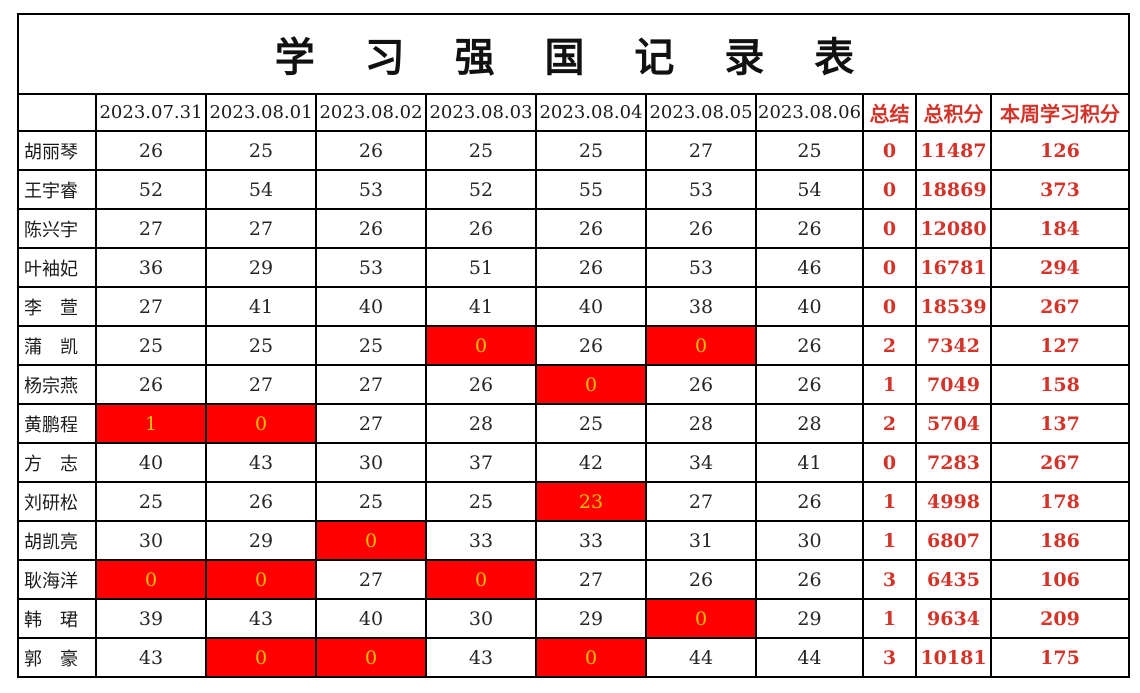 Image resolution: width=1140 pixels, height=693 pixels. Describe the element at coordinates (1060, 501) in the screenshot. I see `week-points-cell: 178` at that location.